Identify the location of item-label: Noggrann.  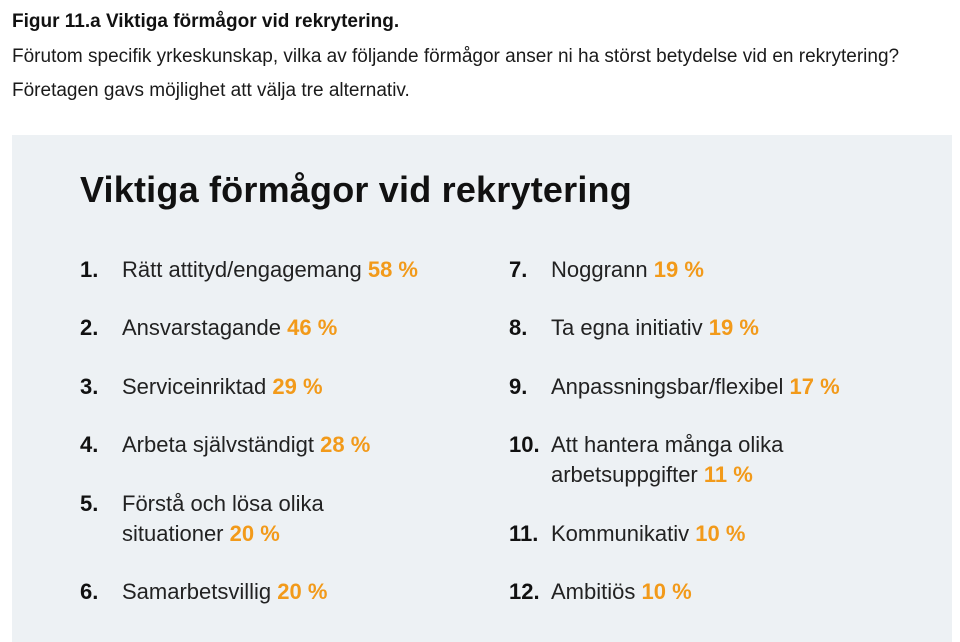
(599, 269).